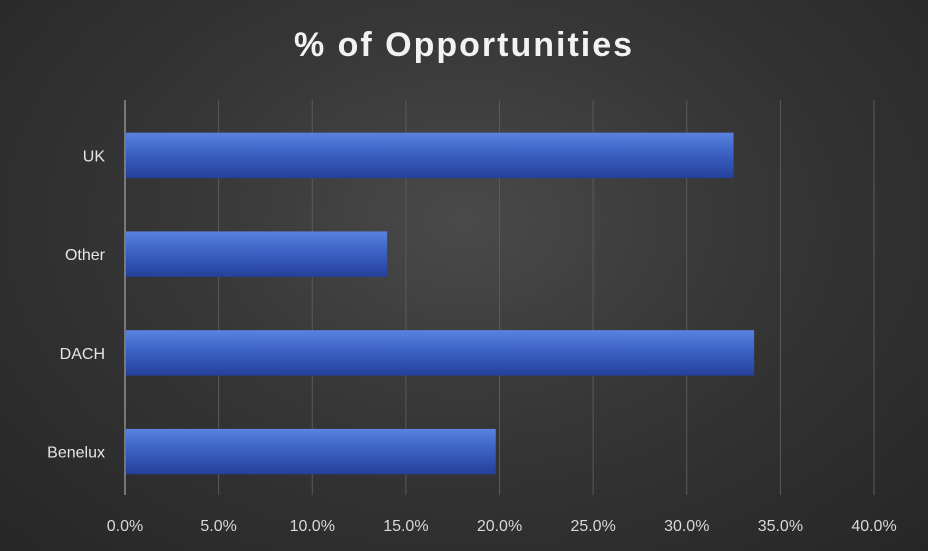  Describe the element at coordinates (686, 526) in the screenshot. I see `x-tick-label: 30.0%` at that location.